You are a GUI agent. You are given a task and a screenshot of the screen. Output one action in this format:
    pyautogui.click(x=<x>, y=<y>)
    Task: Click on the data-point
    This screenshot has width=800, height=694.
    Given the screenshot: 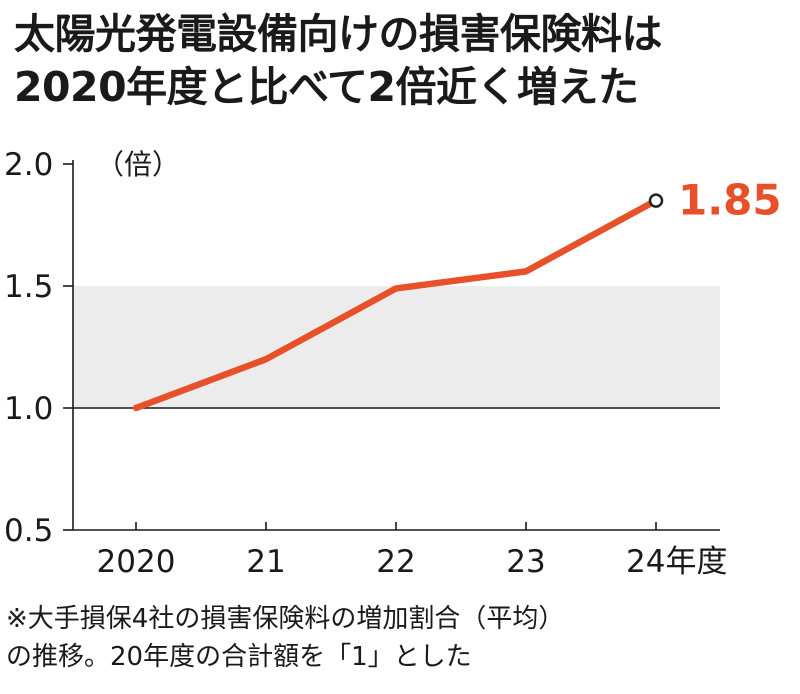 What is the action you would take?
    pyautogui.click(x=656, y=200)
    